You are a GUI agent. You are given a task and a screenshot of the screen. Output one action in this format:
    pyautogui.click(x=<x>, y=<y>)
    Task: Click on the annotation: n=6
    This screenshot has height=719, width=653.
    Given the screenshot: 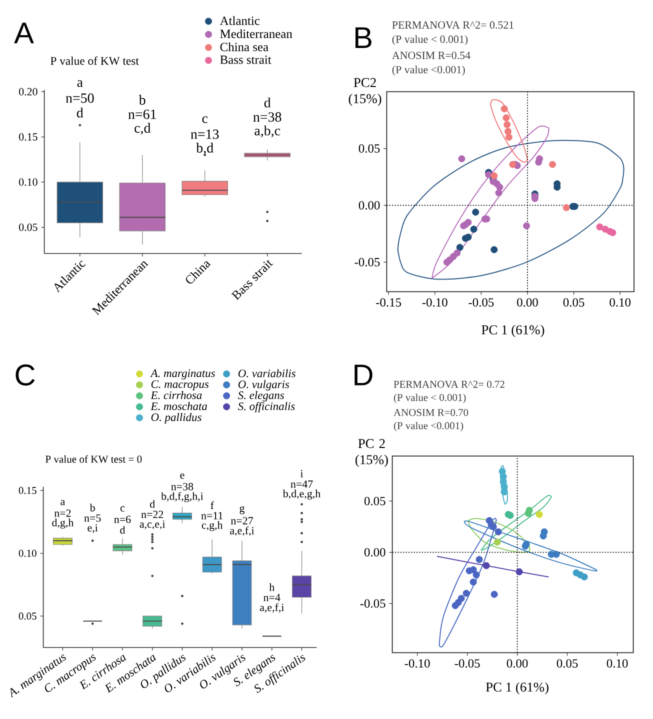 What is the action you would take?
    pyautogui.click(x=122, y=520)
    